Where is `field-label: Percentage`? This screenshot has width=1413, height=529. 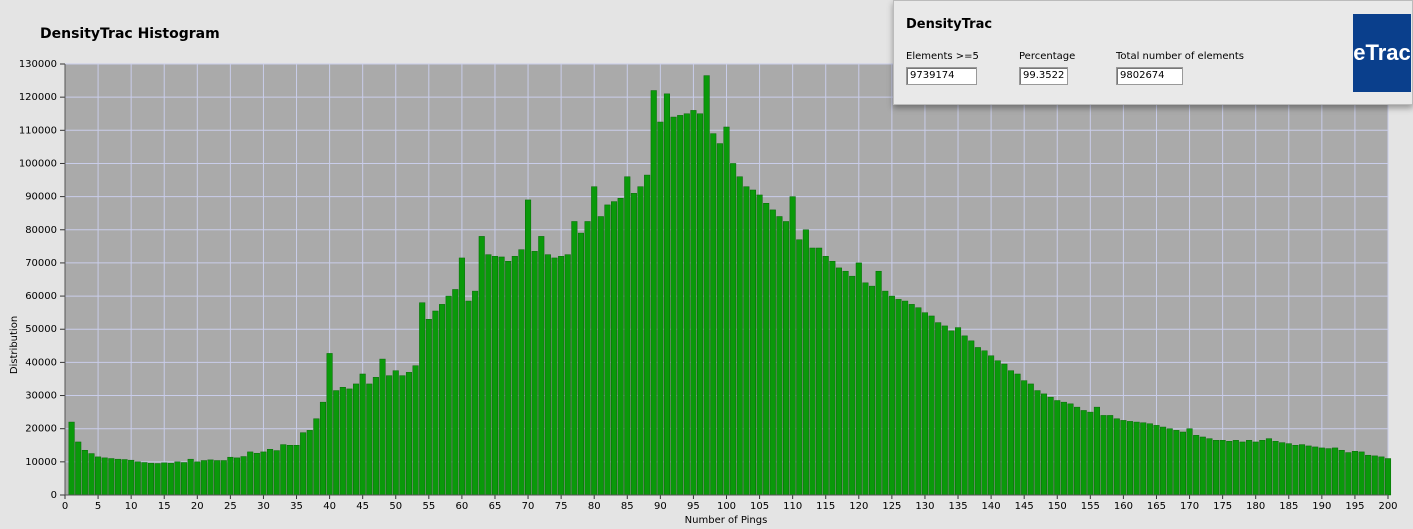
field-label: Percentage is located at coordinates (1047, 56).